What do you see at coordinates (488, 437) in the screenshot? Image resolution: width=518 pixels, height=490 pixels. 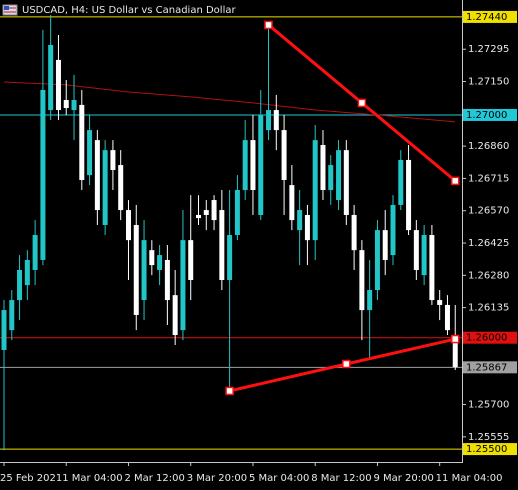 I see `y-tick-label: 1.25555` at bounding box center [488, 437].